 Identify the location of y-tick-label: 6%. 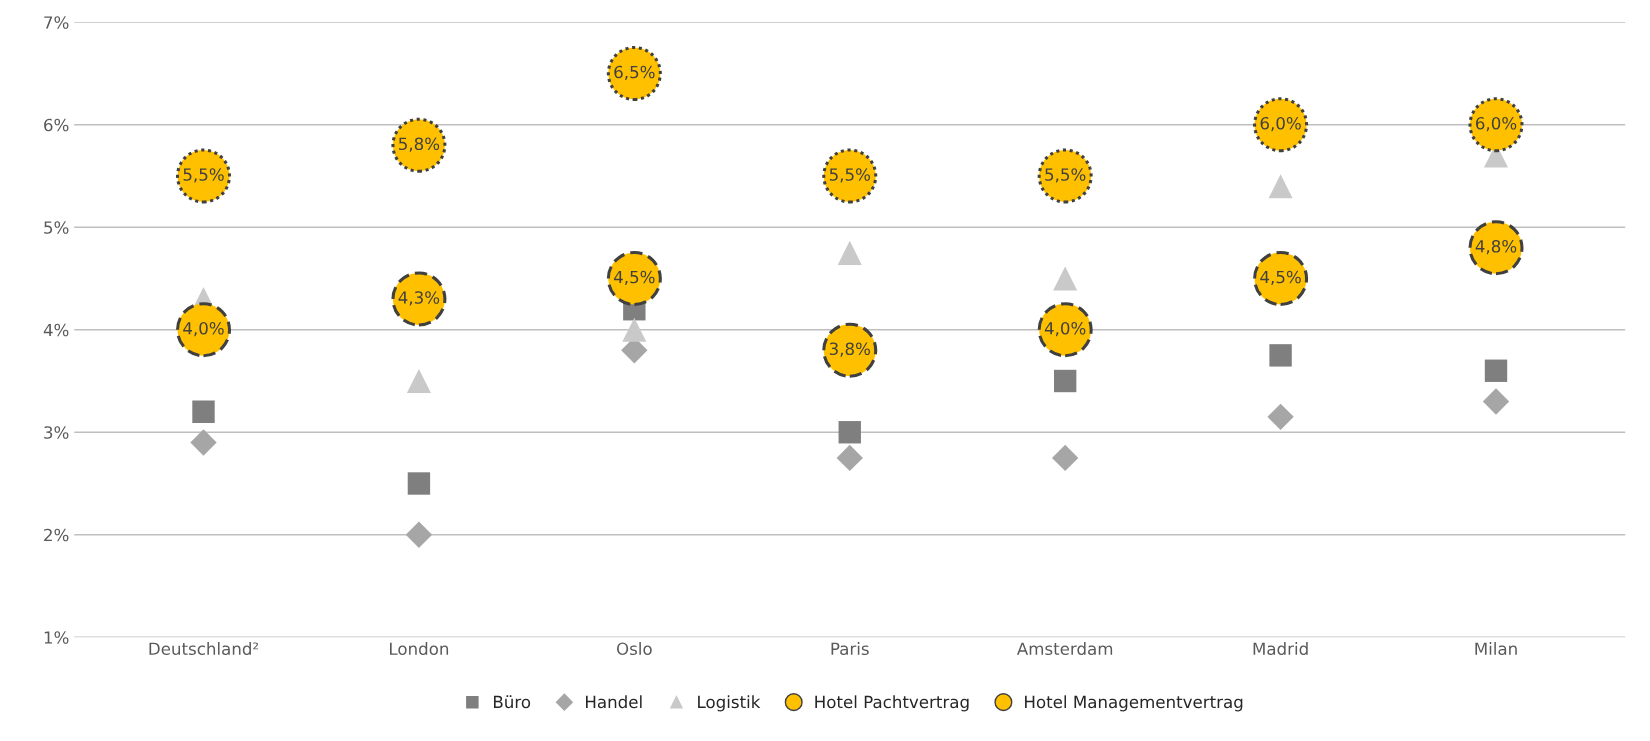
(56, 125).